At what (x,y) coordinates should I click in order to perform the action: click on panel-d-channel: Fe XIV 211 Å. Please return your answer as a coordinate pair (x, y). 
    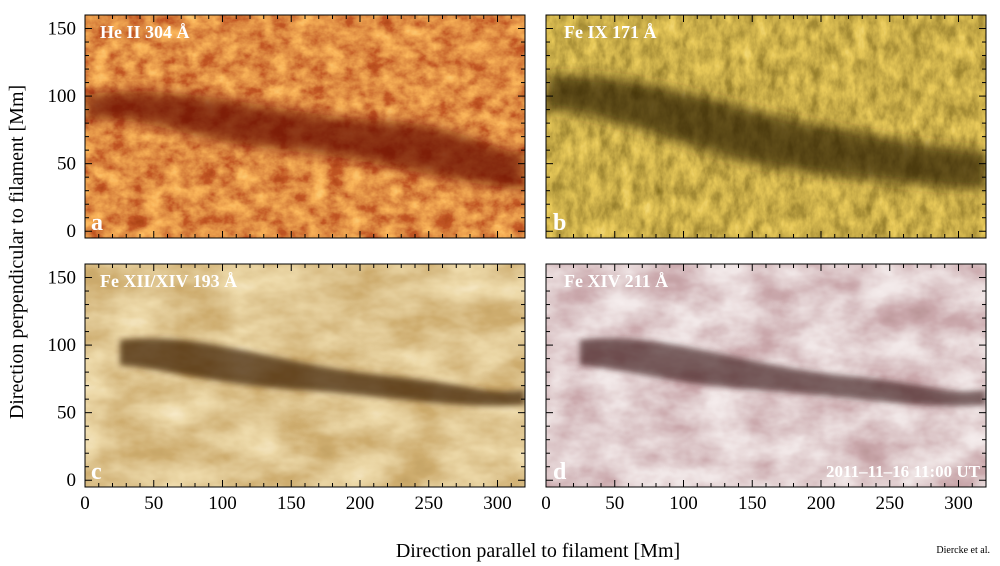
    Looking at the image, I should click on (616, 281).